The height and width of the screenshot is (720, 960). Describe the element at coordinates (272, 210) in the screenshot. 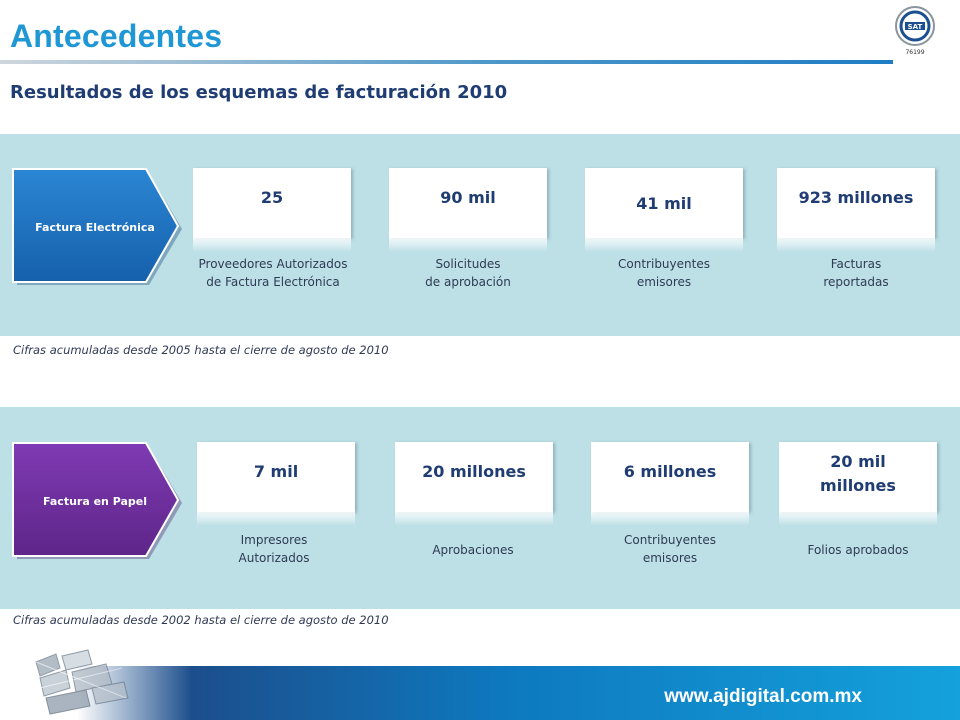

I see `stat-card: 25` at that location.